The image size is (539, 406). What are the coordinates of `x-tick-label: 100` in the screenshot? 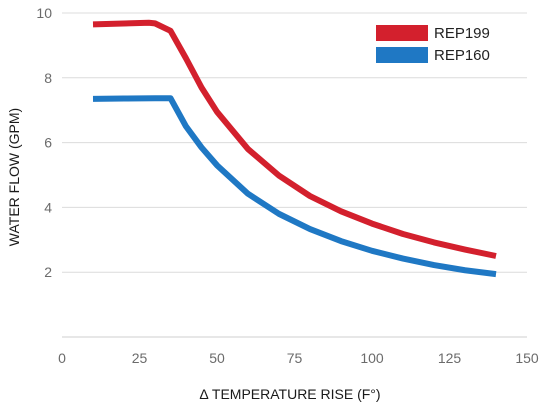 It's located at (372, 358).